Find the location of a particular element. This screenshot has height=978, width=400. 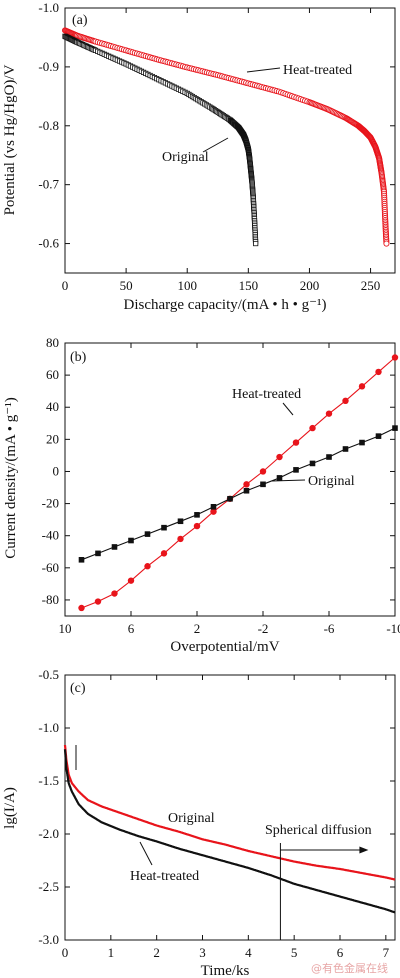

panel-c-ytick-label: -0.5 is located at coordinates (48, 674).